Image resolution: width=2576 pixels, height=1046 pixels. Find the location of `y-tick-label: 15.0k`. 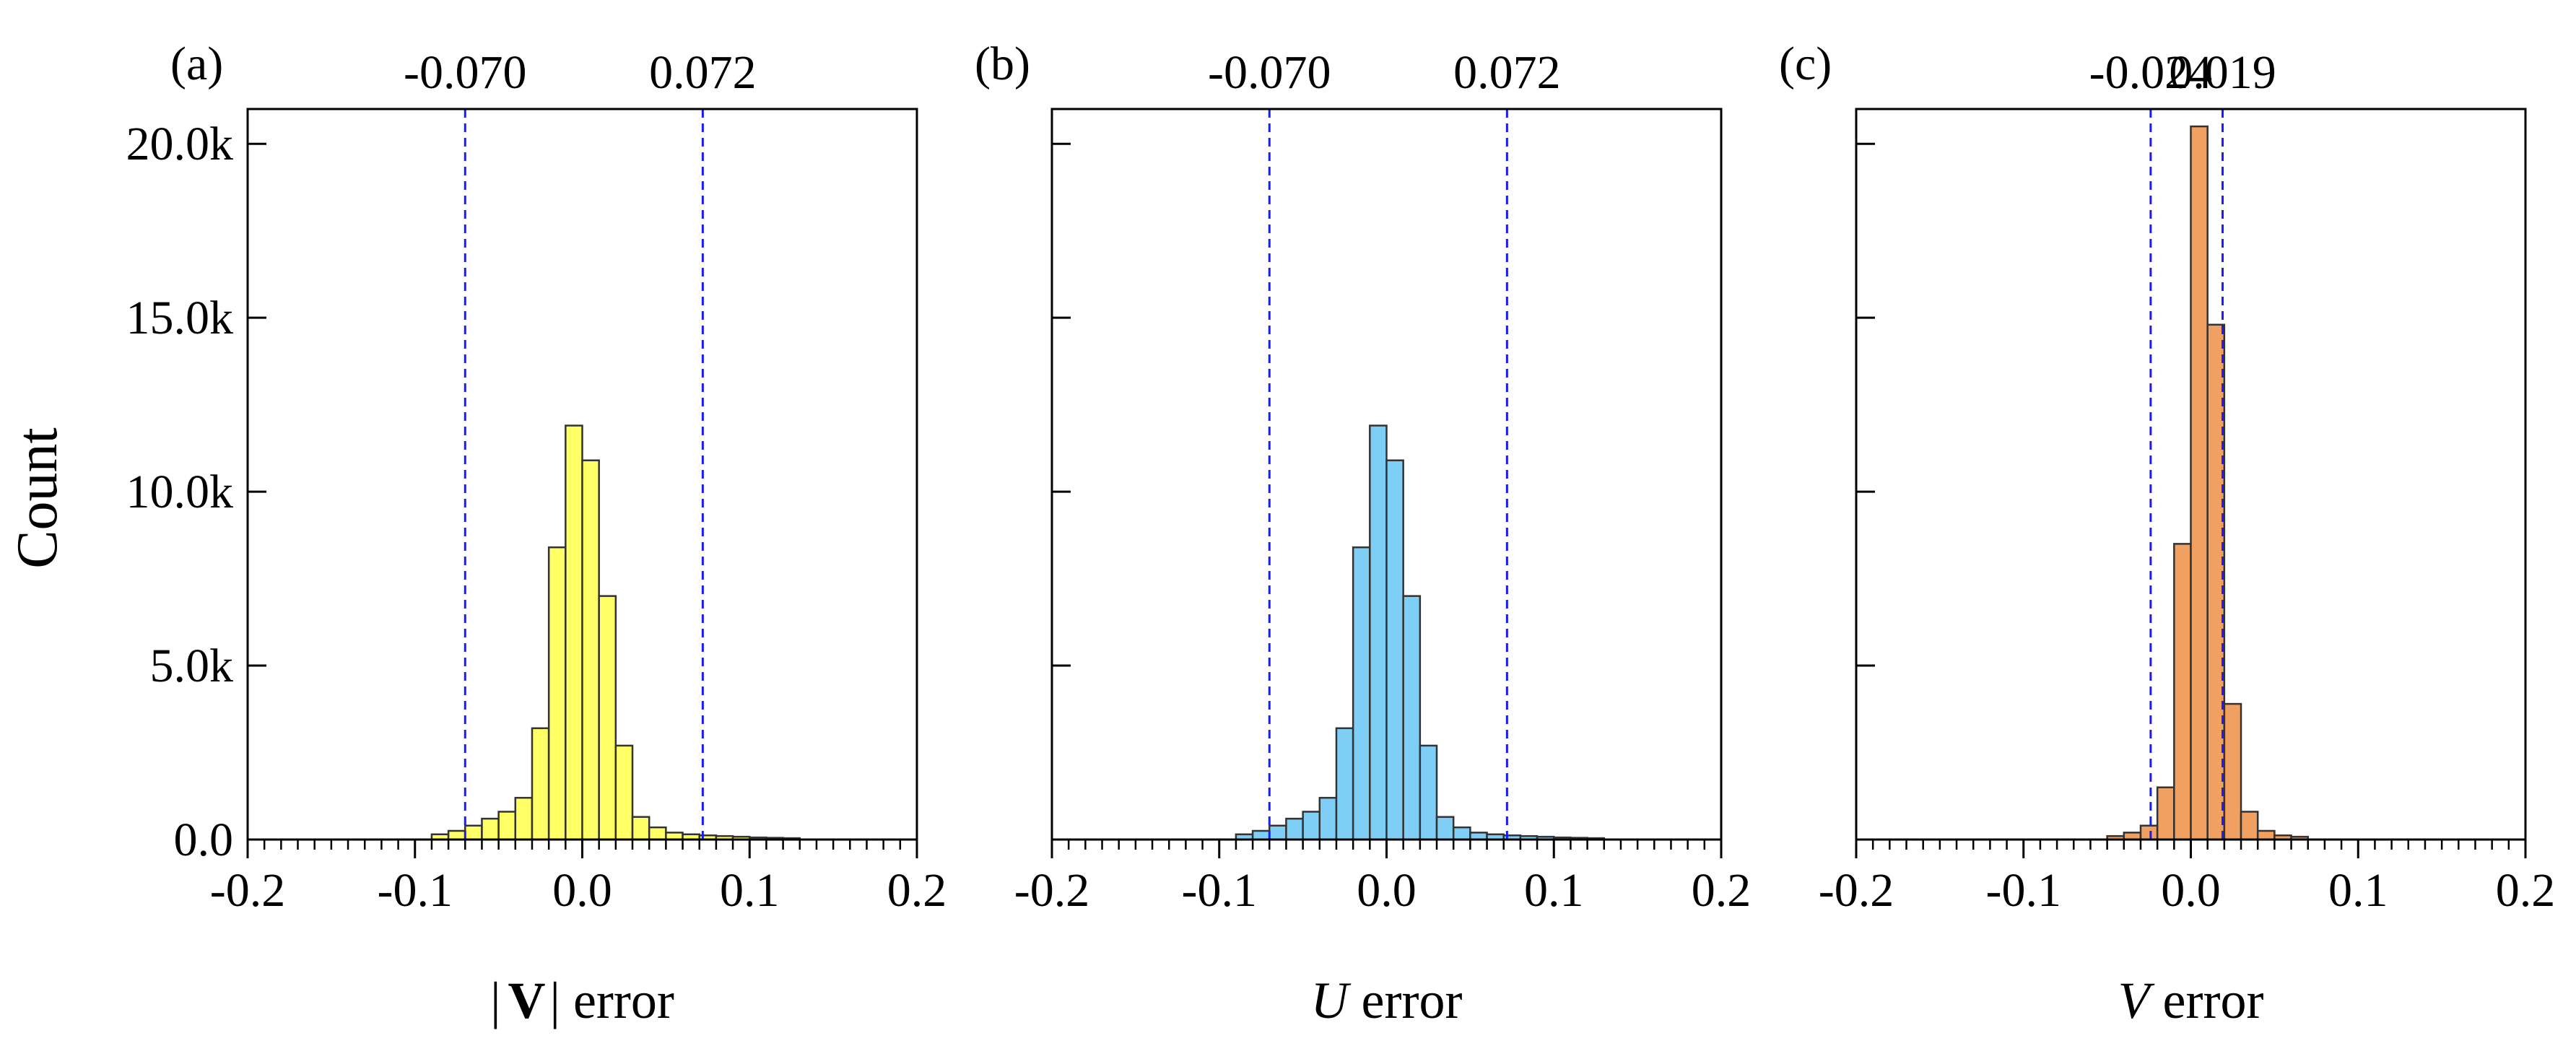

y-tick-label: 15.0k is located at coordinates (180, 318).